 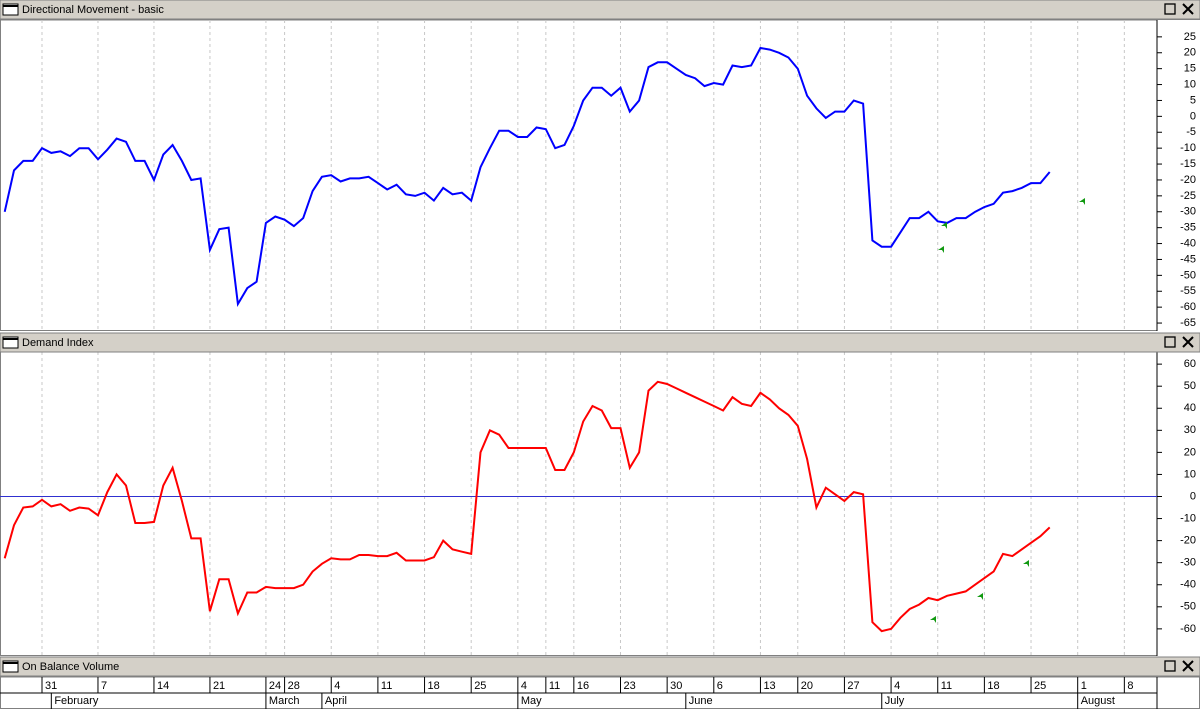 I want to click on y-tick-label: 25, so click(x=1190, y=37).